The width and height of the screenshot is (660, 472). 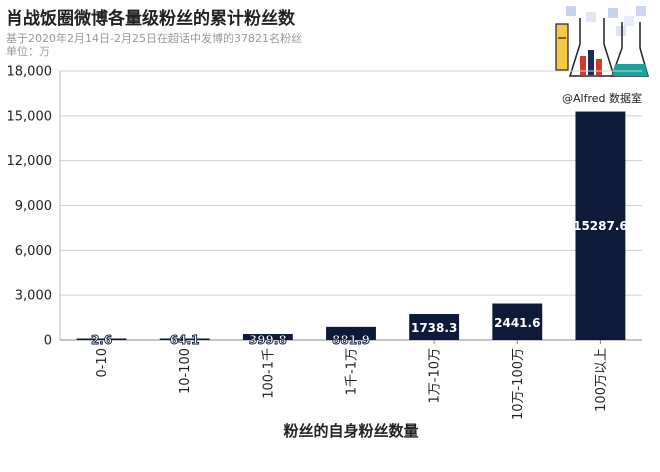 I want to click on y-tick-label: 15,000, so click(x=30, y=116).